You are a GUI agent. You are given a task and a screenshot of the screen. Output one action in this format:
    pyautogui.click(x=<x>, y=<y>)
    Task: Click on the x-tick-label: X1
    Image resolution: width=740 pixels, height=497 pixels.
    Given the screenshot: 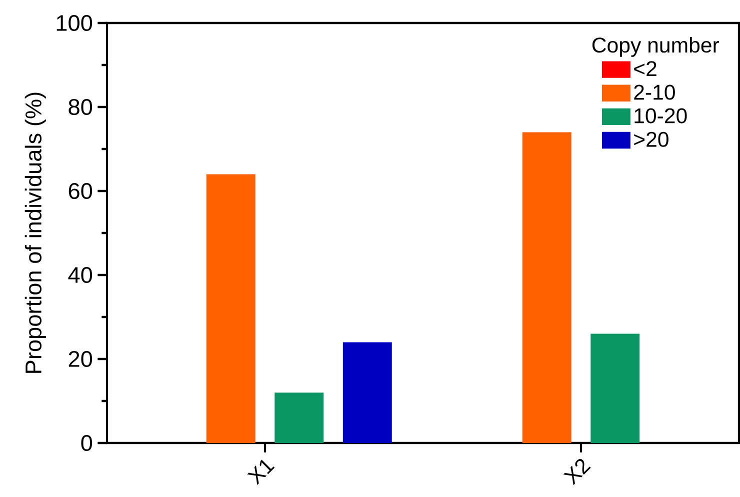 What is the action you would take?
    pyautogui.click(x=261, y=472)
    